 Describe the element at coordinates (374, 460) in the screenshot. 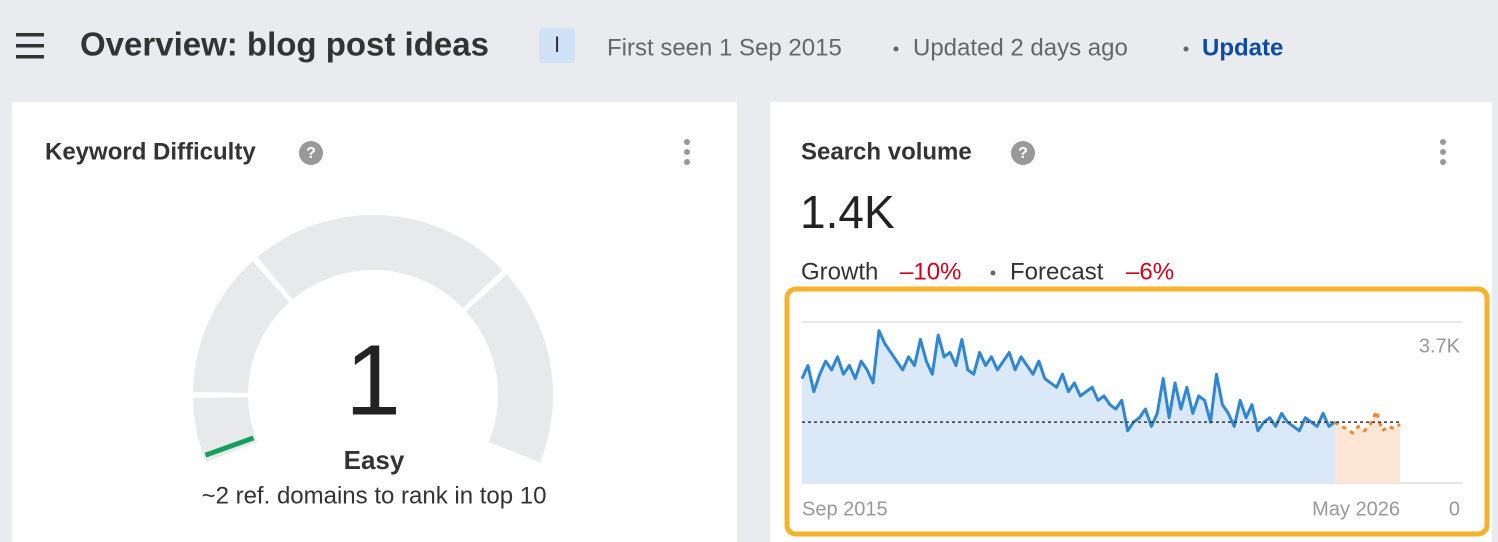

I see `difficulty-label: Easy` at that location.